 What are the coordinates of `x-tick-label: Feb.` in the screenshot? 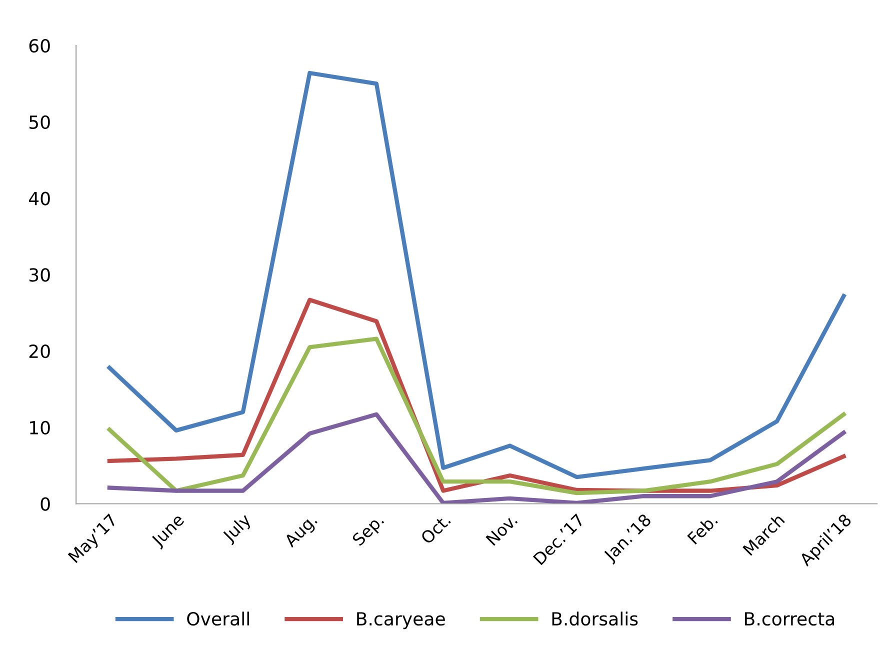 It's located at (702, 529).